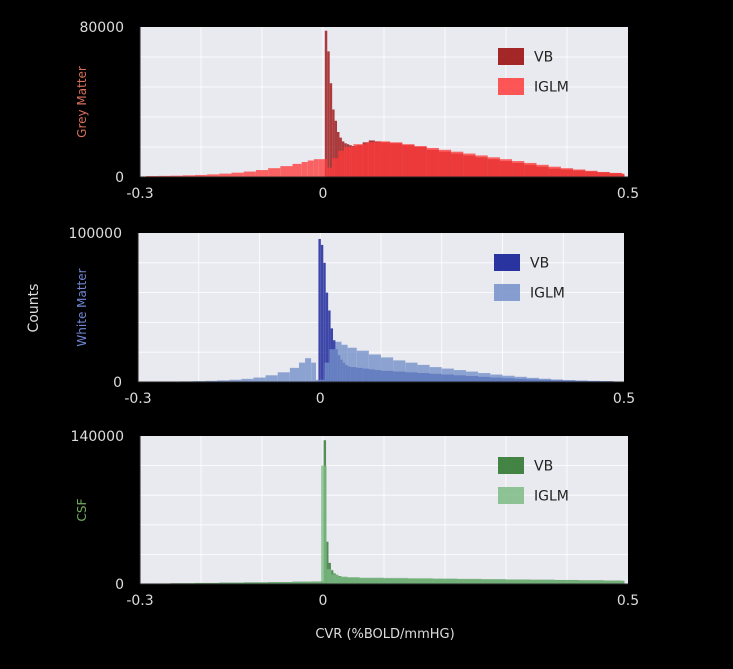  I want to click on panel-grey-matter-x-tick-label: -0.3, so click(139, 194).